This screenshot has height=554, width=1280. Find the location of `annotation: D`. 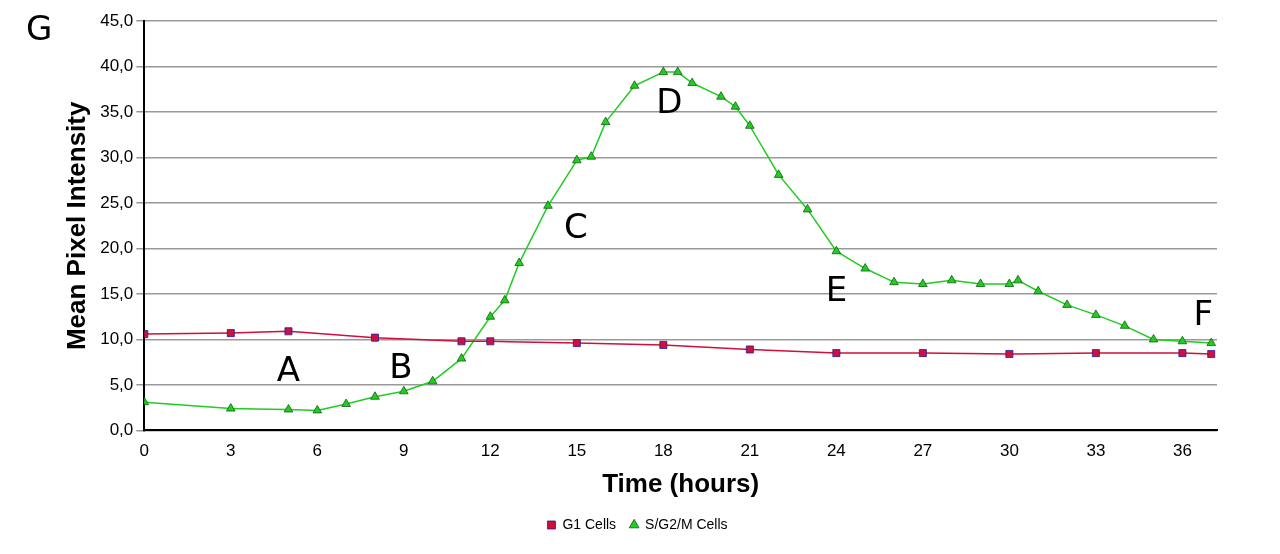

annotation: D is located at coordinates (669, 100).